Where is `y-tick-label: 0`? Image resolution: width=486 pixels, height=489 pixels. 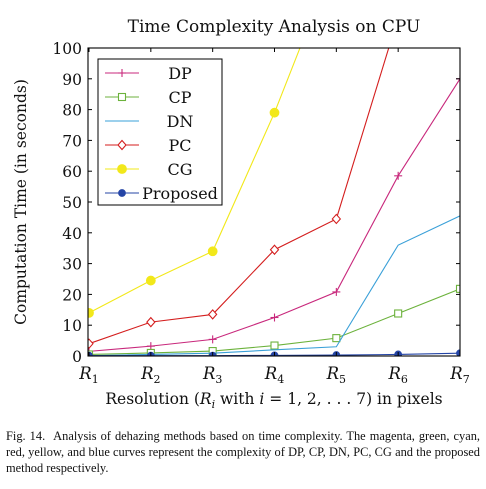
y-tick-label: 0 is located at coordinates (77, 357).